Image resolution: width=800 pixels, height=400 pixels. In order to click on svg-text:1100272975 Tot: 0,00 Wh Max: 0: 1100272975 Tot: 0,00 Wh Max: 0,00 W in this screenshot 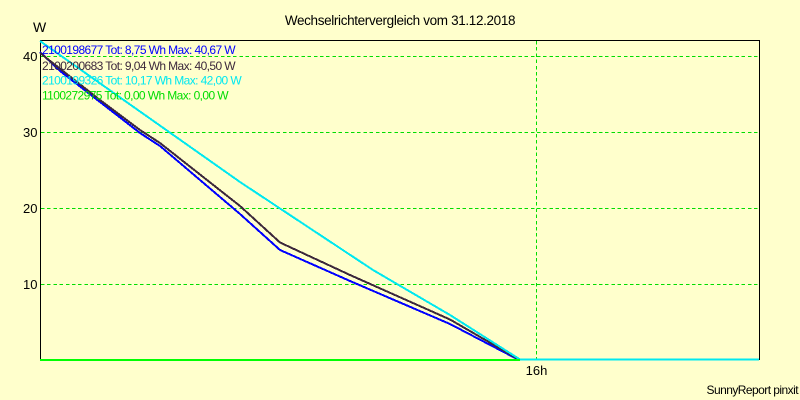, I will do `click(135, 96)`.